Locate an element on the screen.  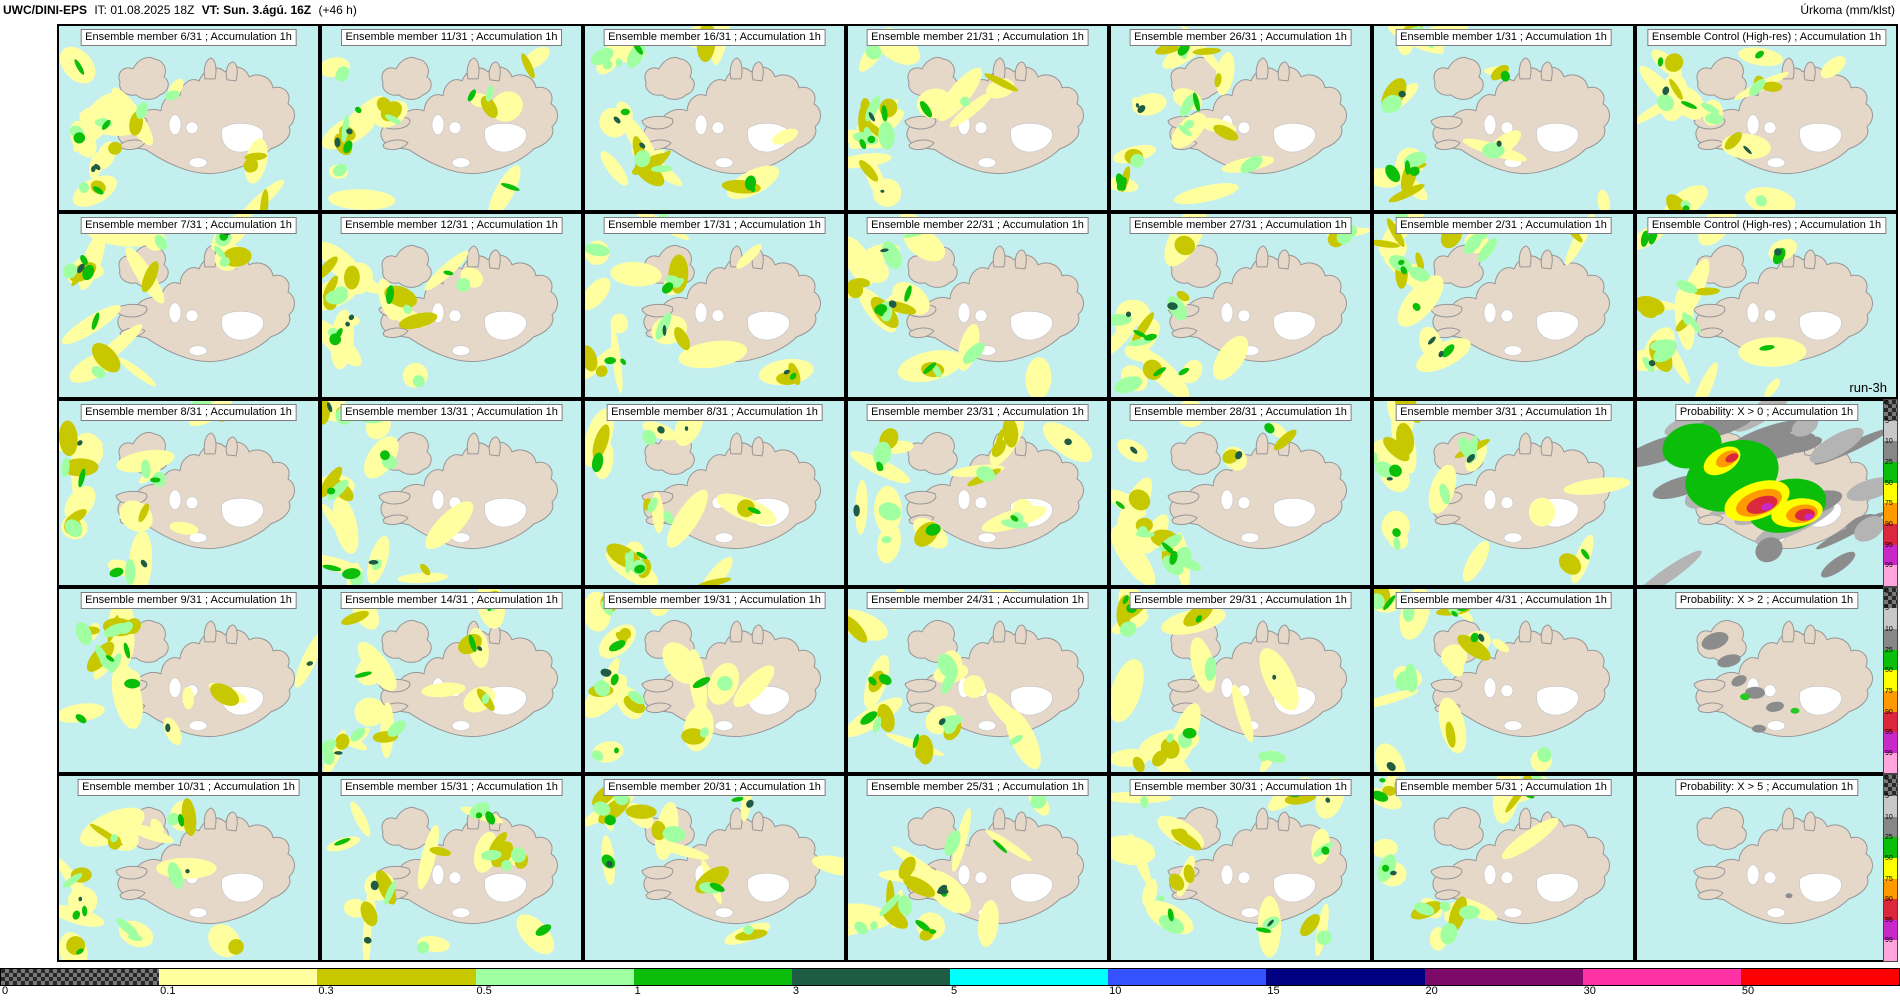
colorbar-label: 30 is located at coordinates (1589, 991).